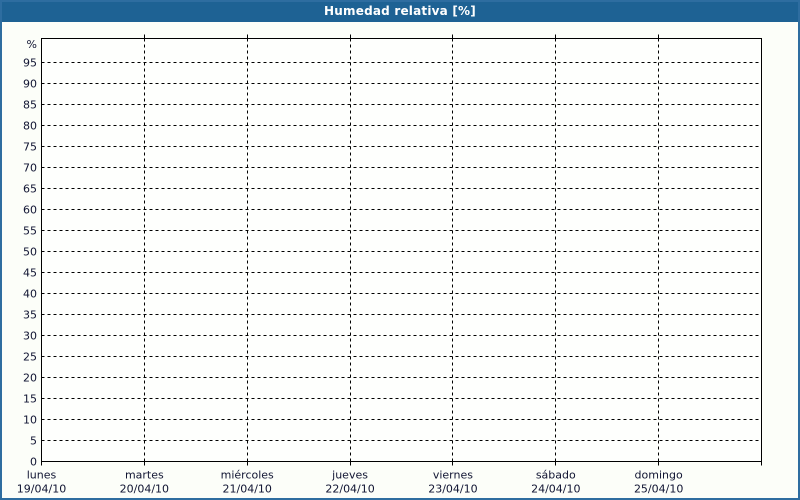  What do you see at coordinates (41, 489) in the screenshot?
I see `day-date-label: 19/04/10` at bounding box center [41, 489].